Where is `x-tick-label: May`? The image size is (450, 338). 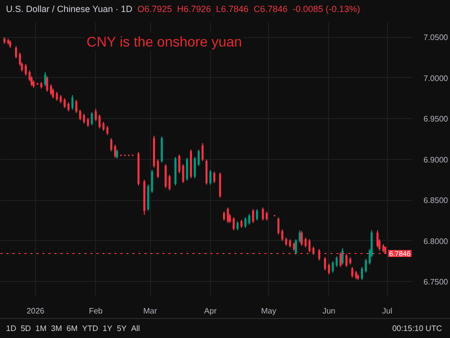 x-tick-label: May is located at coordinates (268, 311).